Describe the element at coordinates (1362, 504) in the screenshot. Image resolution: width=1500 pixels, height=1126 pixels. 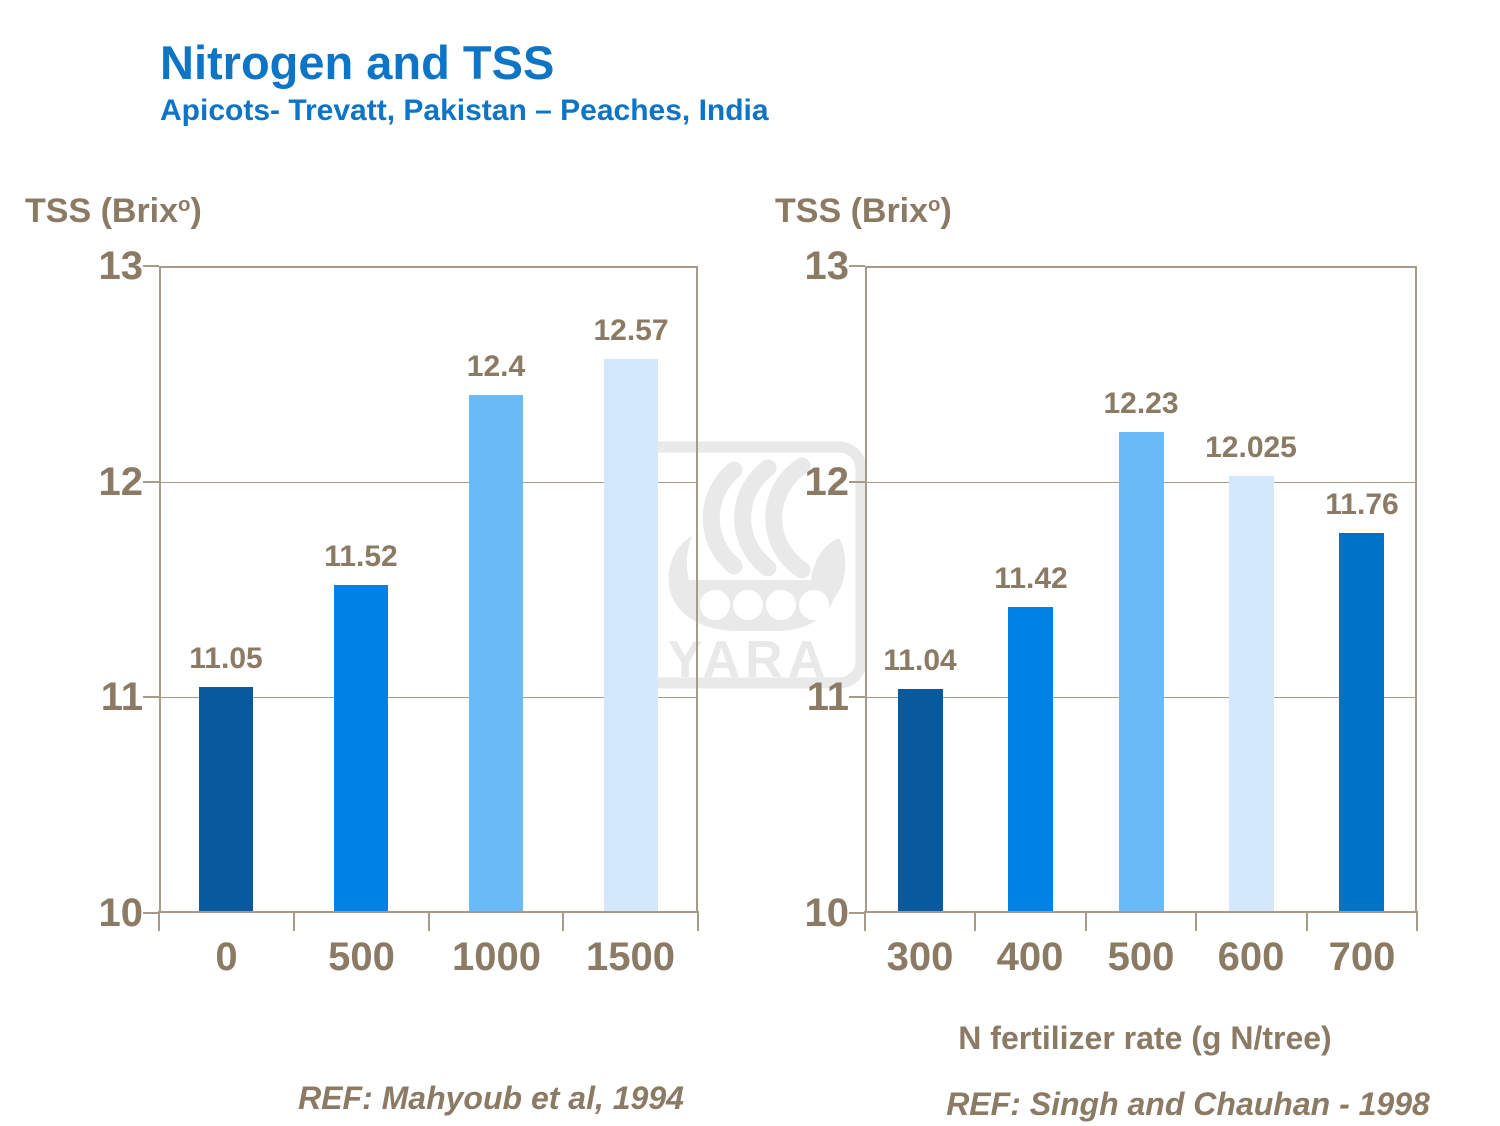
I see `bar-value-label: 11.76` at that location.